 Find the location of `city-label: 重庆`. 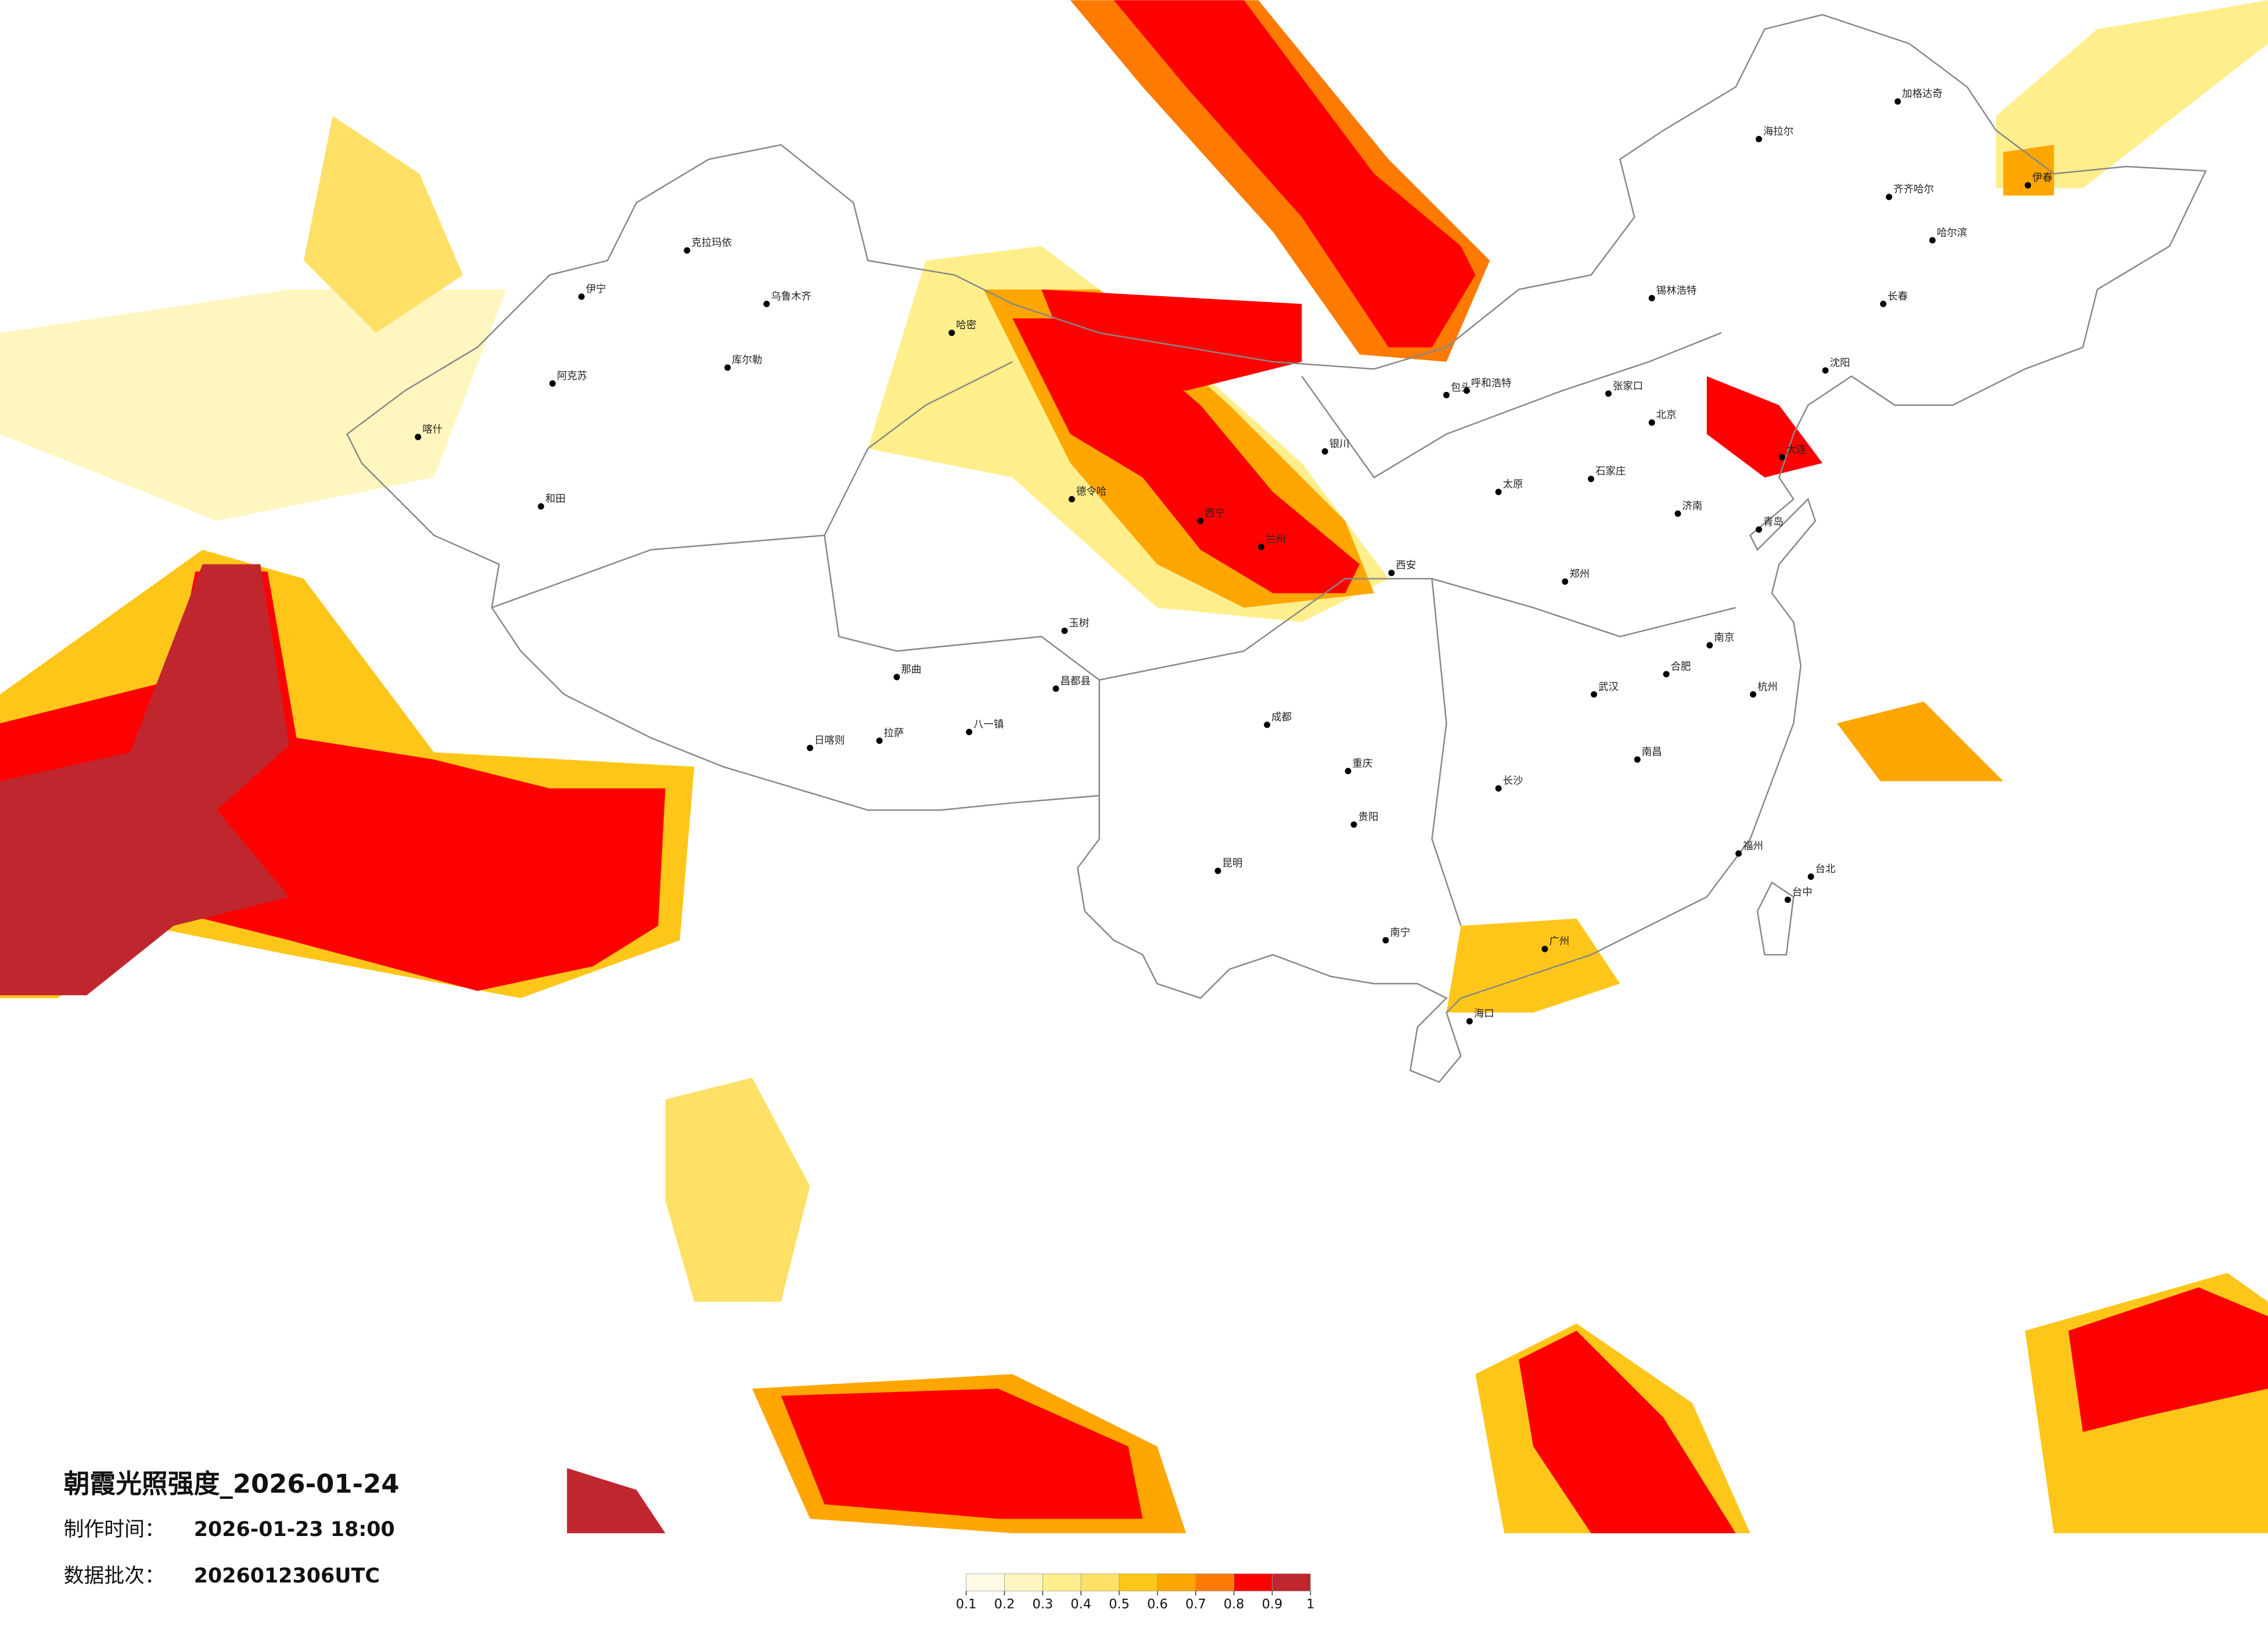

city-label: 重庆 is located at coordinates (1363, 764).